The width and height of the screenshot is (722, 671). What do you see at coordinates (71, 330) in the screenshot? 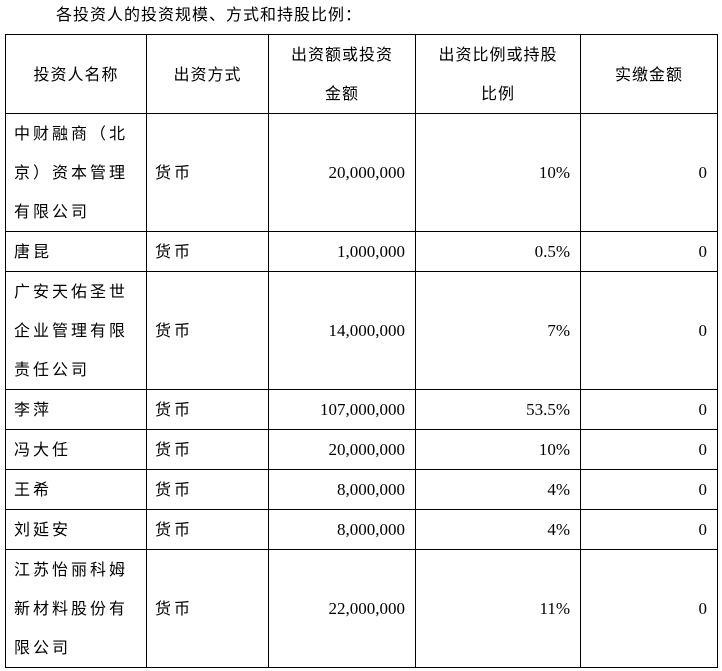
I see `name-line: 企业管理有限` at bounding box center [71, 330].